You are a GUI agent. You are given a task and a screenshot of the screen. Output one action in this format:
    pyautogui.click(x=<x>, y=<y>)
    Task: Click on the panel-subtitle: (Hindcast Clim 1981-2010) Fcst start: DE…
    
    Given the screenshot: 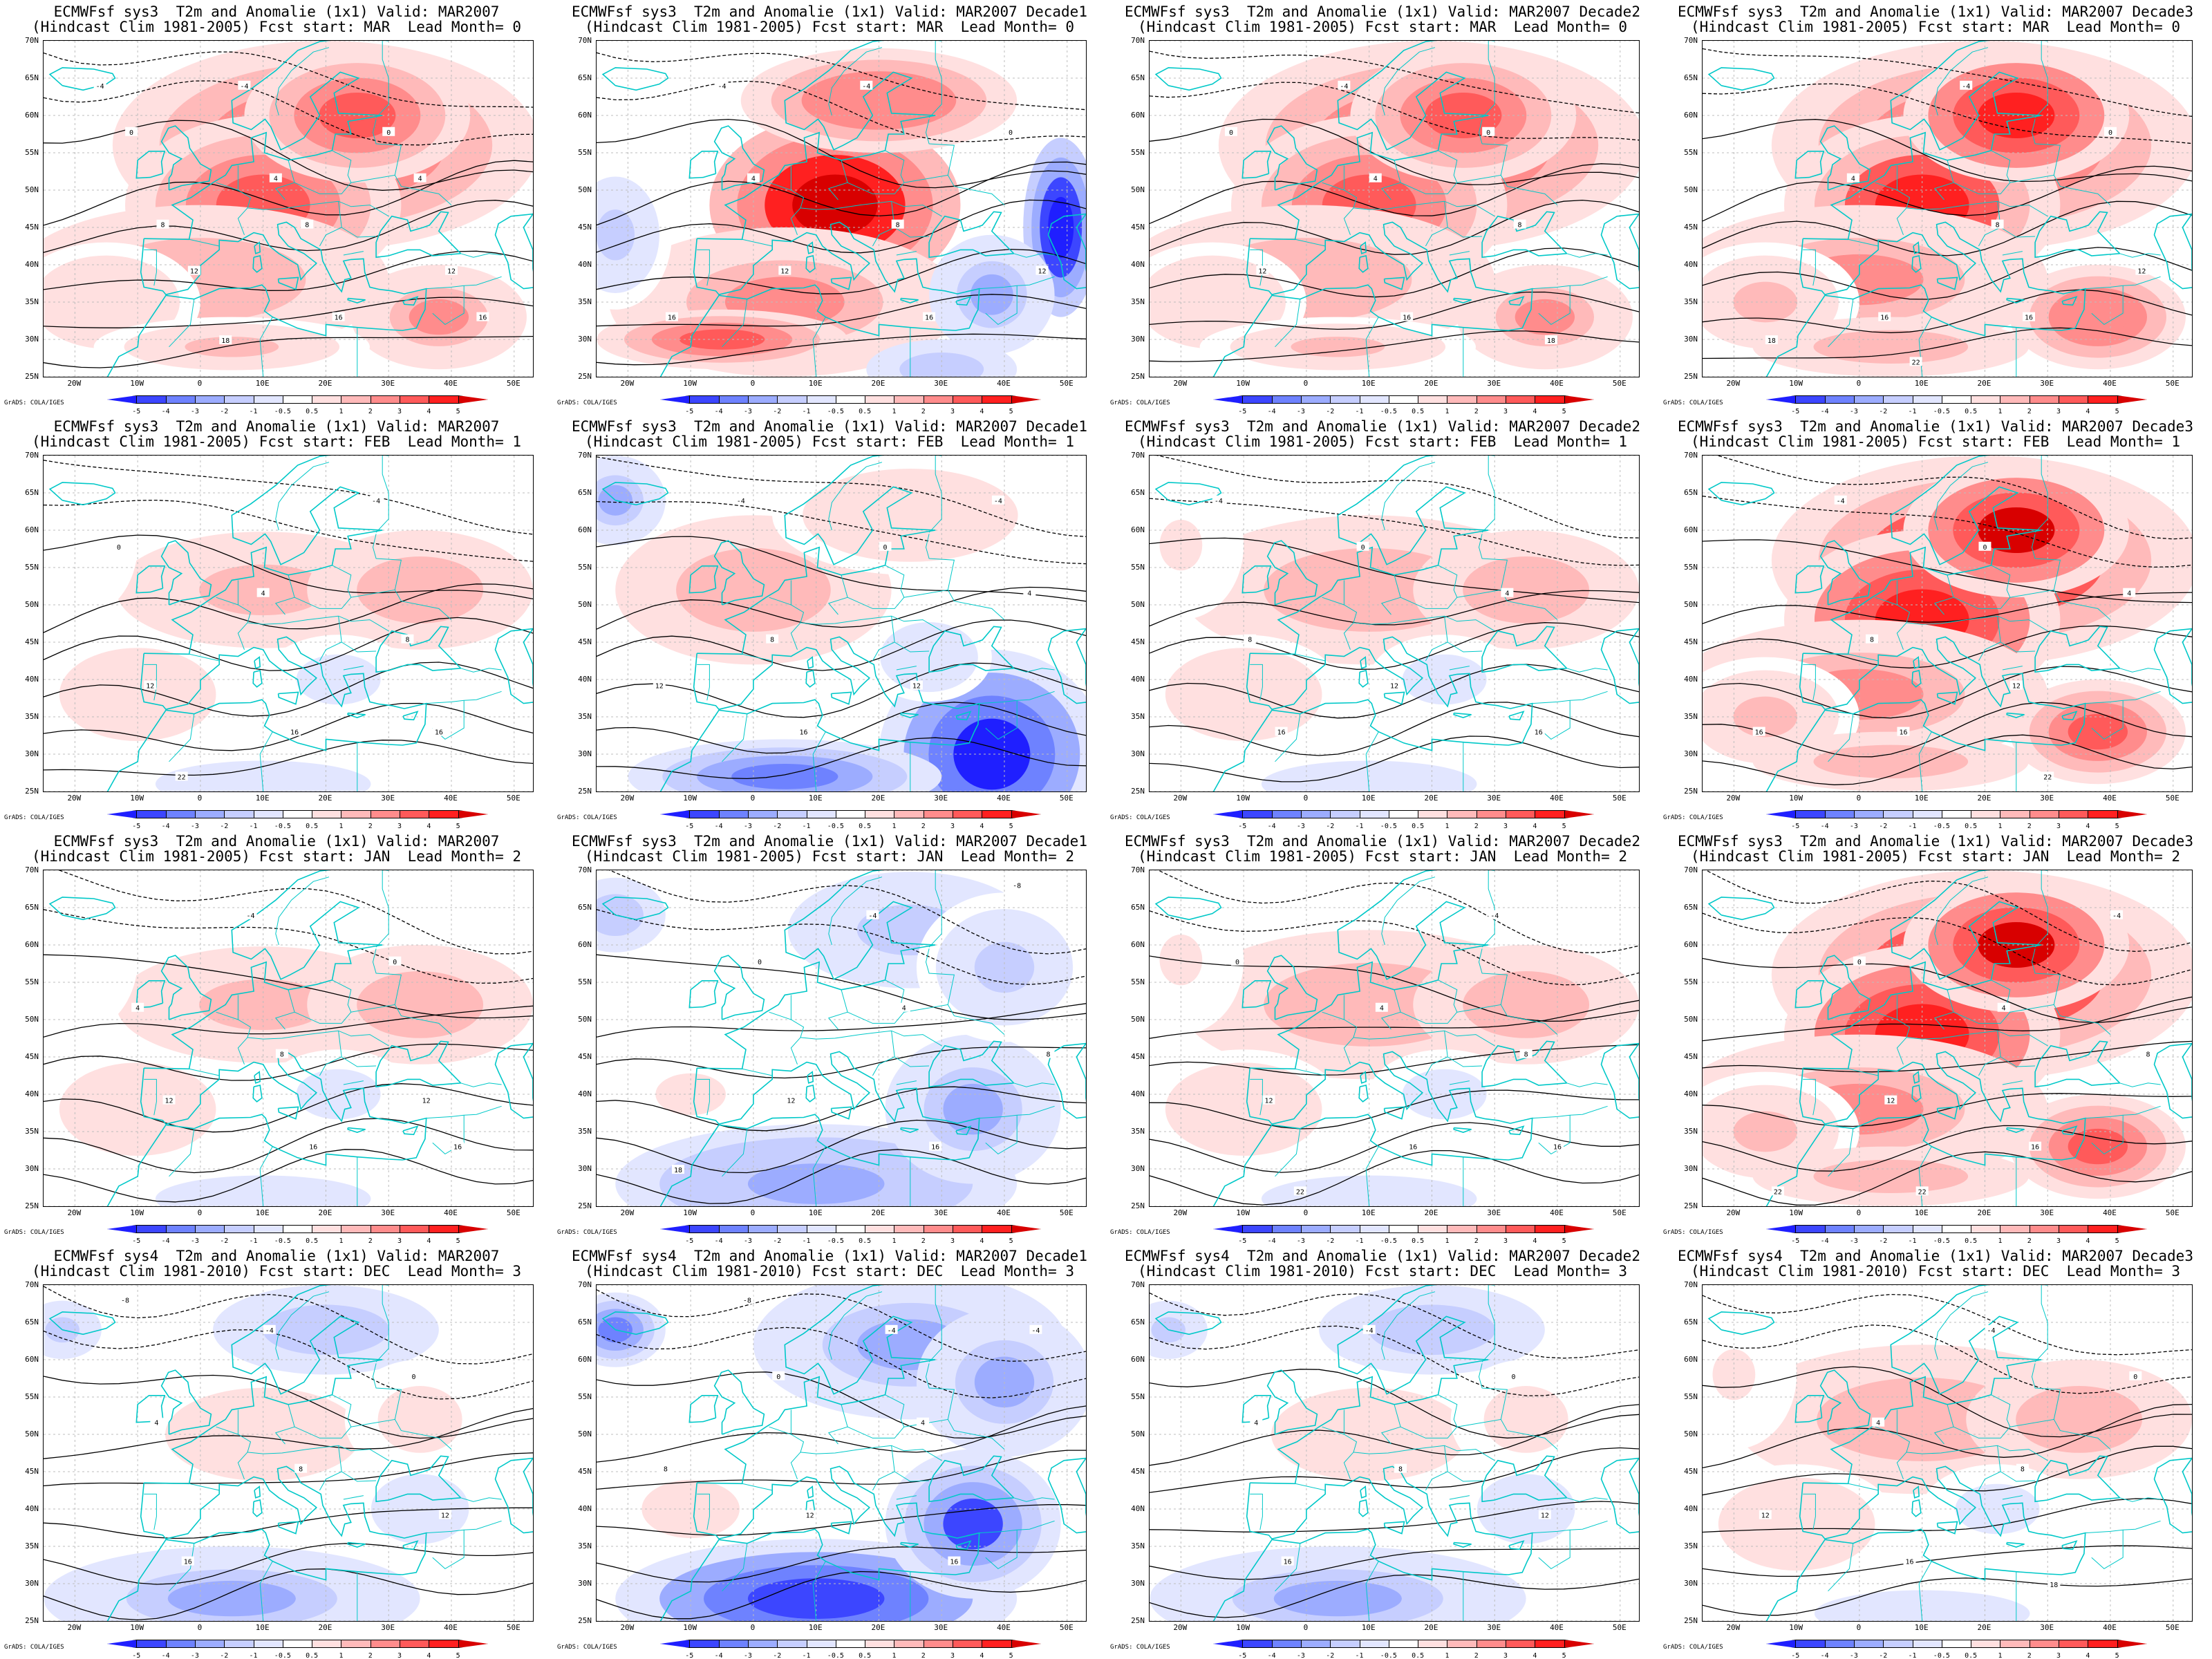 What is the action you would take?
    pyautogui.click(x=1935, y=1271)
    